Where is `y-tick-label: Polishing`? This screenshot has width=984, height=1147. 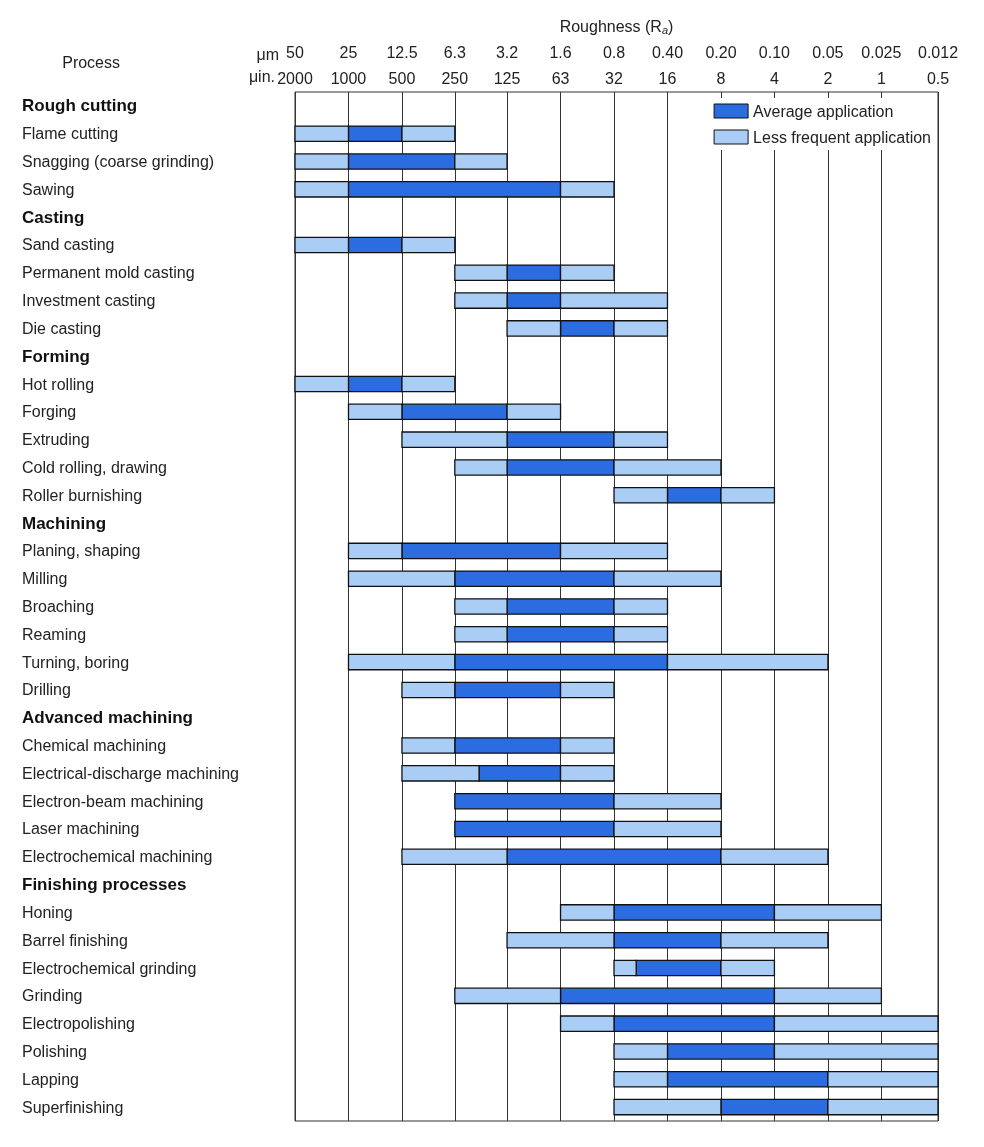
y-tick-label: Polishing is located at coordinates (54, 1051).